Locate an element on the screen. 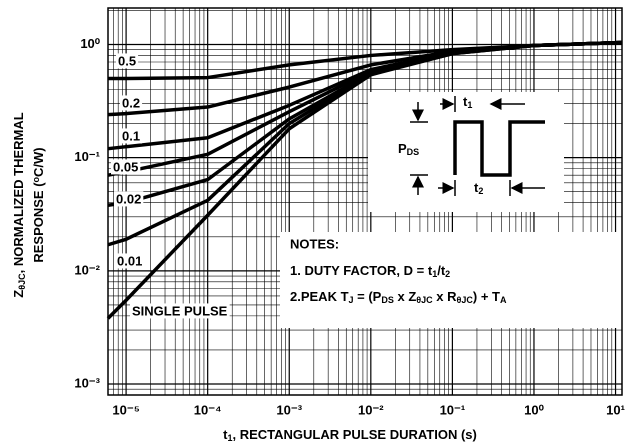  curve-label: 0.01 is located at coordinates (129, 260).